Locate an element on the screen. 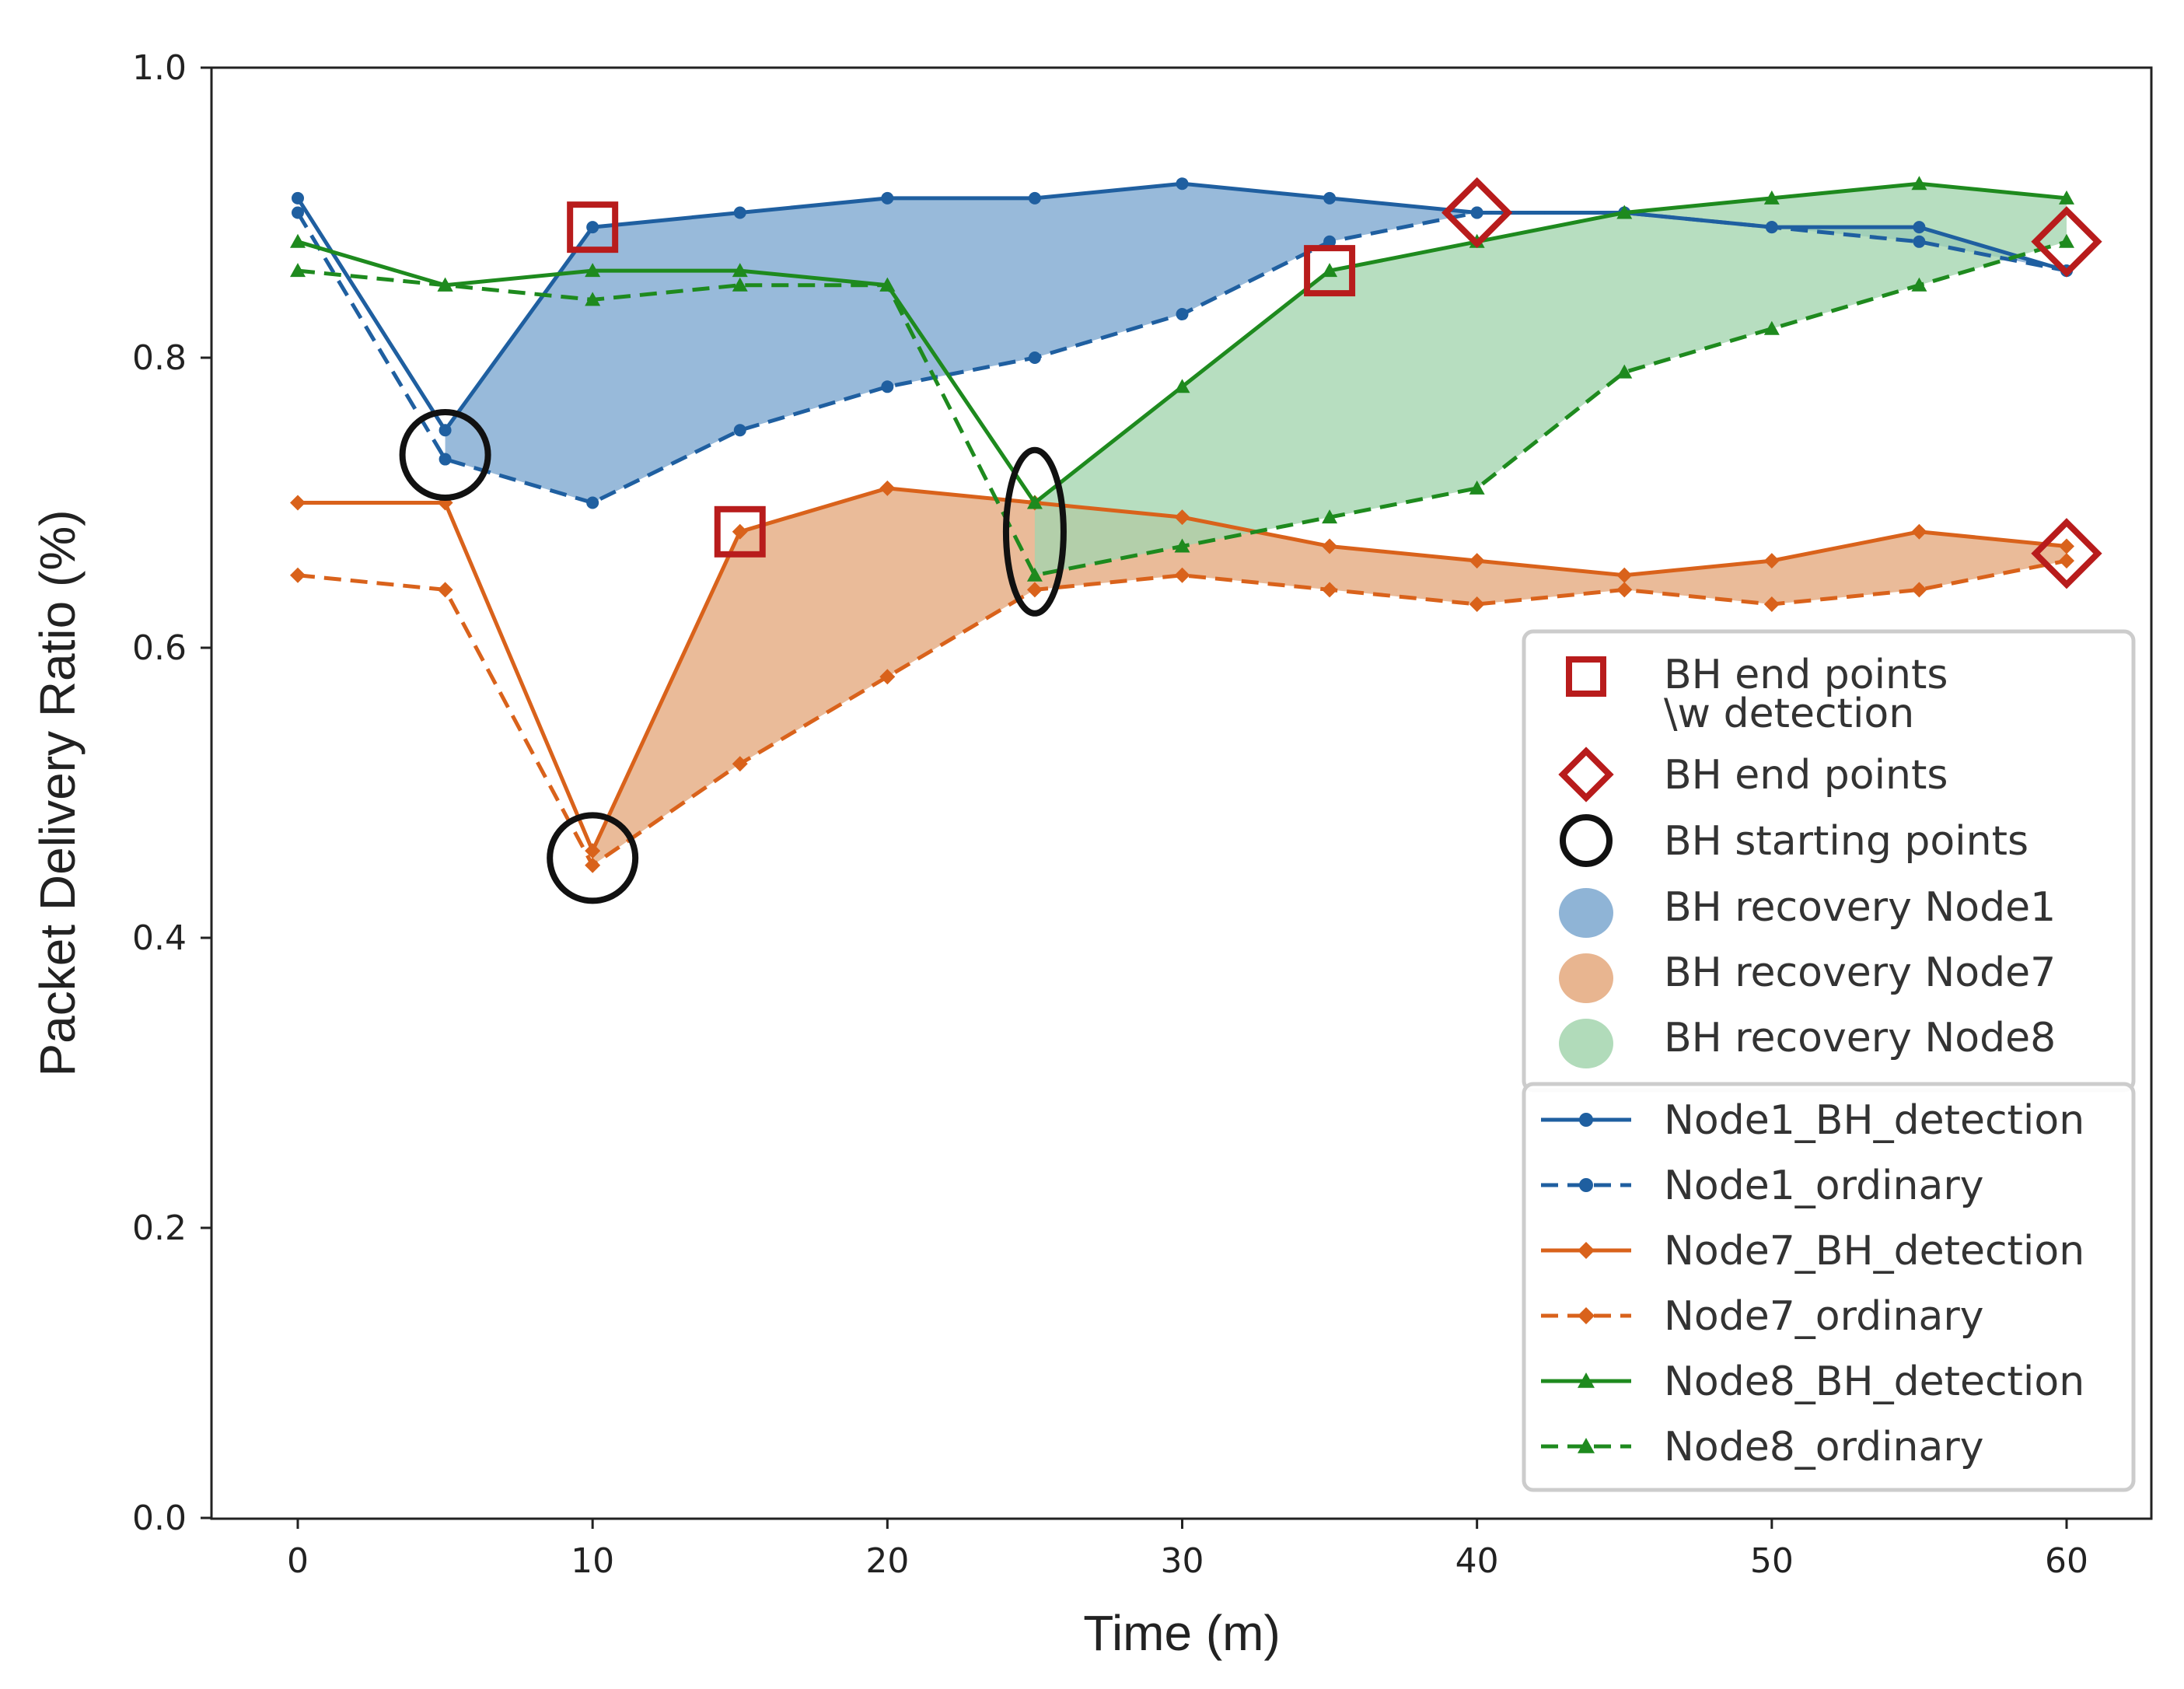 The height and width of the screenshot is (1689, 2184). legend-label-bh-recovery-node7: BH recovery Node7 is located at coordinates (1860, 973).